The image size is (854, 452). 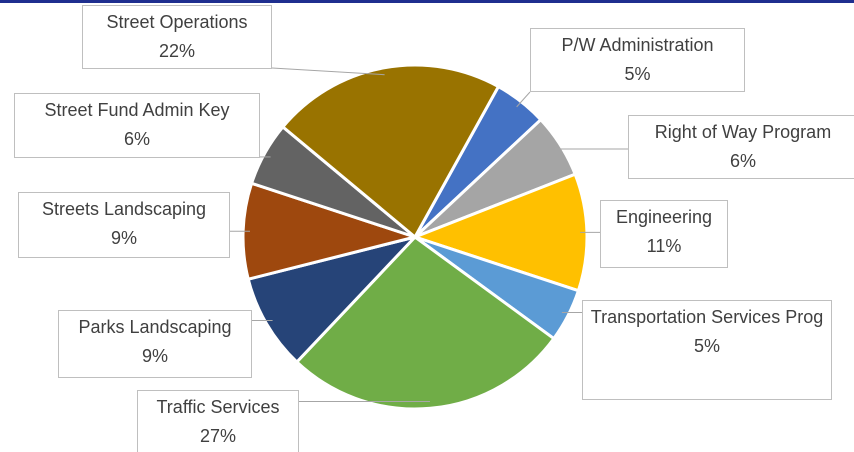 I want to click on top-bar, so click(x=427, y=1).